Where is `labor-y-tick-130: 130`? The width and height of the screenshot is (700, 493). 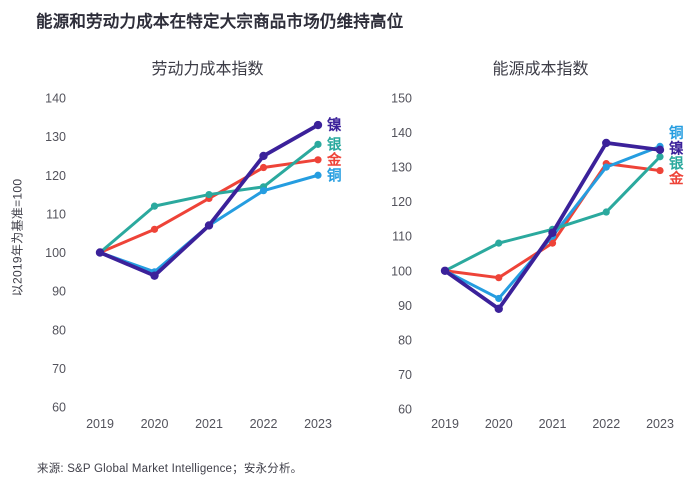 labor-y-tick-130: 130 is located at coordinates (55, 137).